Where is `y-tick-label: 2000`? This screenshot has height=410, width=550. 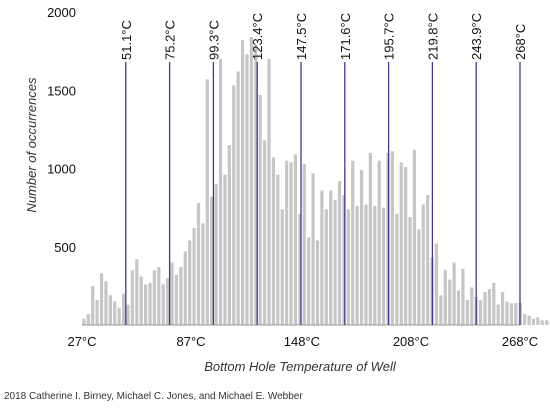 y-tick-label: 2000 is located at coordinates (61, 12).